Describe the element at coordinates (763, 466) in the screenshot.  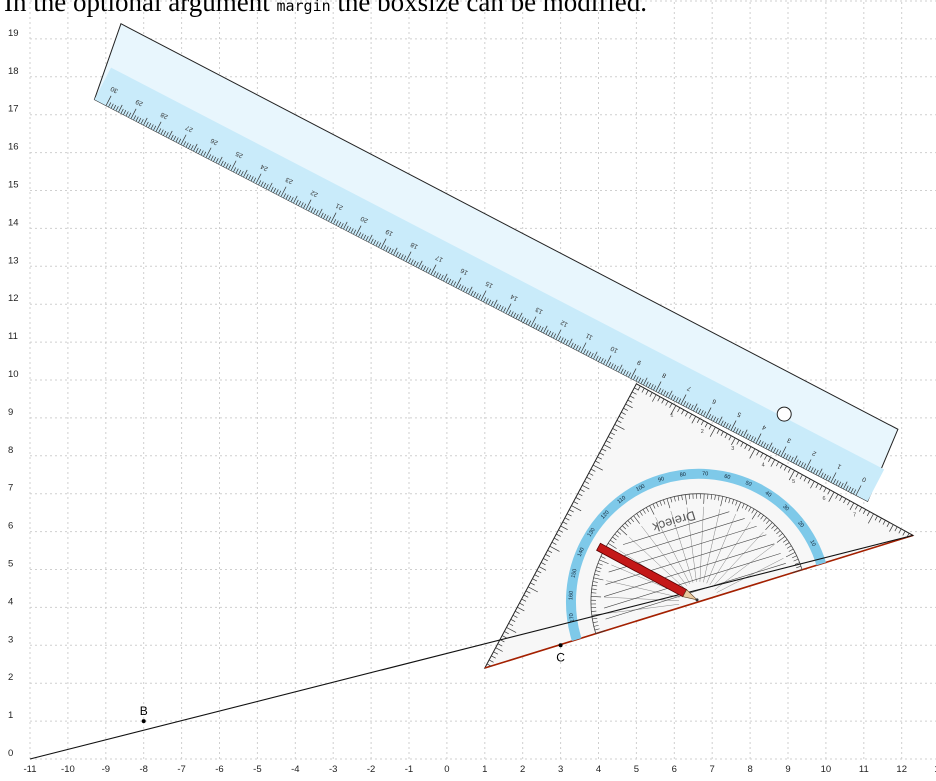
I see `set-square-small-label: 4` at that location.